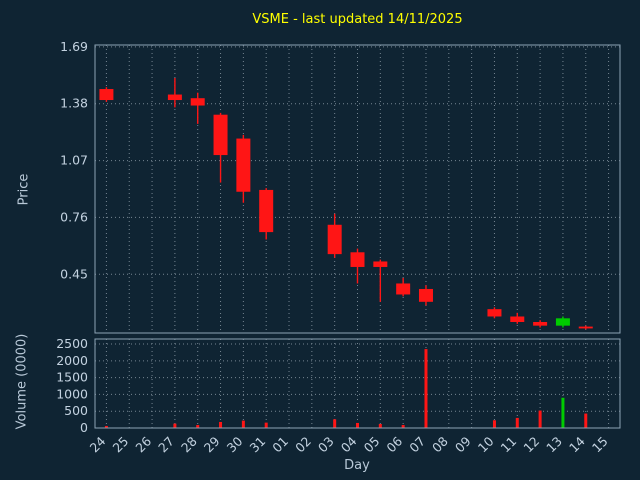  What do you see at coordinates (24, 189) in the screenshot?
I see `price-axis-title: Price` at bounding box center [24, 189].